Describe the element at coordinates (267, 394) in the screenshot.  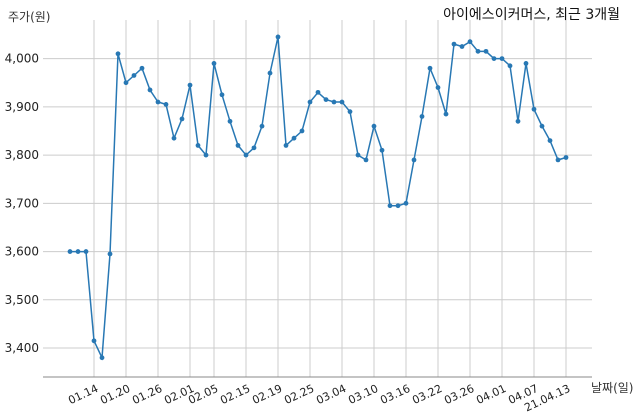
I see `x-tick-label: 02.19` at that location.